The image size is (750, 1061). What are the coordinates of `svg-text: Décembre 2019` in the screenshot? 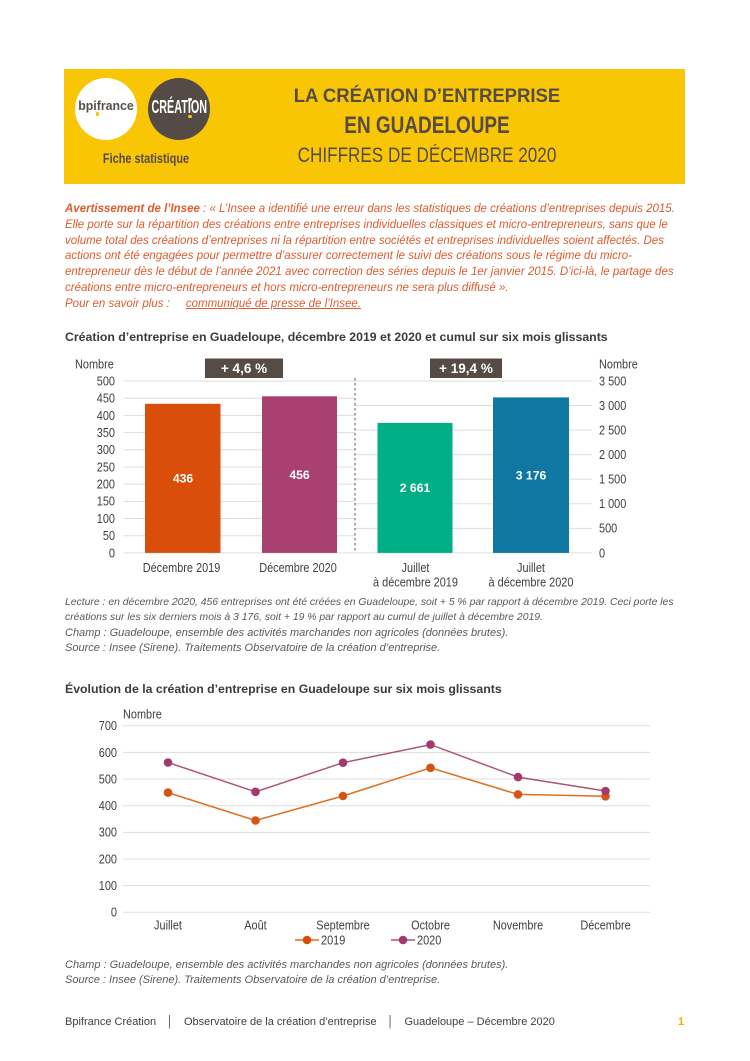 It's located at (182, 567).